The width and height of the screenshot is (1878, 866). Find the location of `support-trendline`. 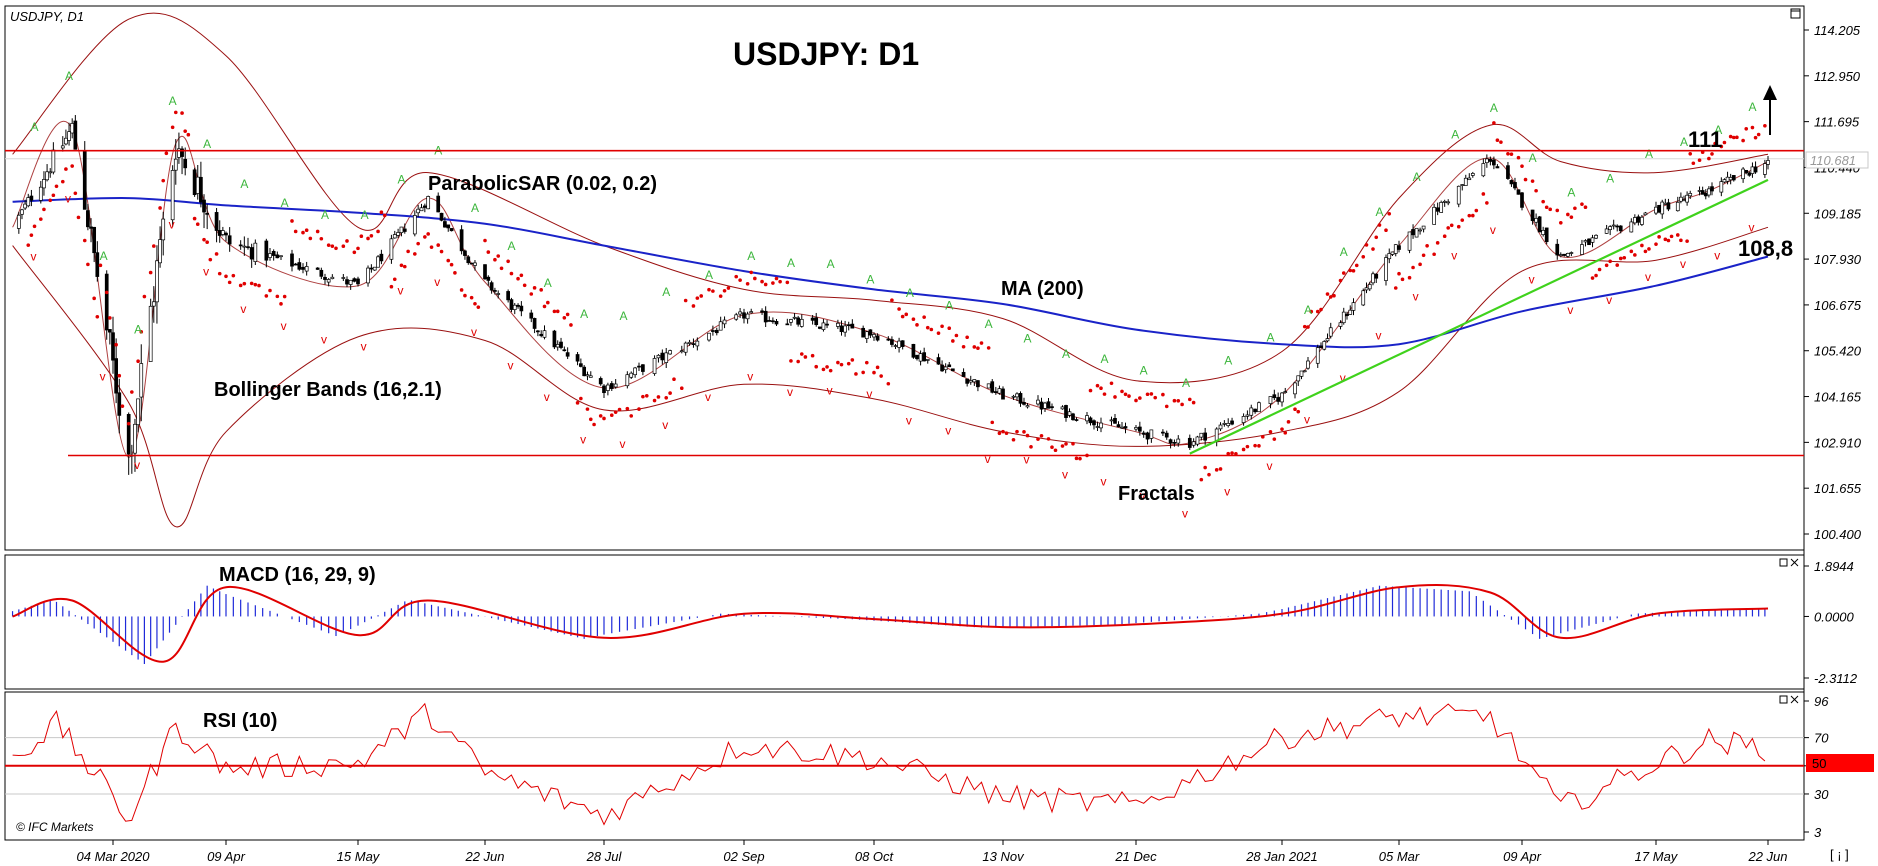

support-trendline is located at coordinates (1479, 316).